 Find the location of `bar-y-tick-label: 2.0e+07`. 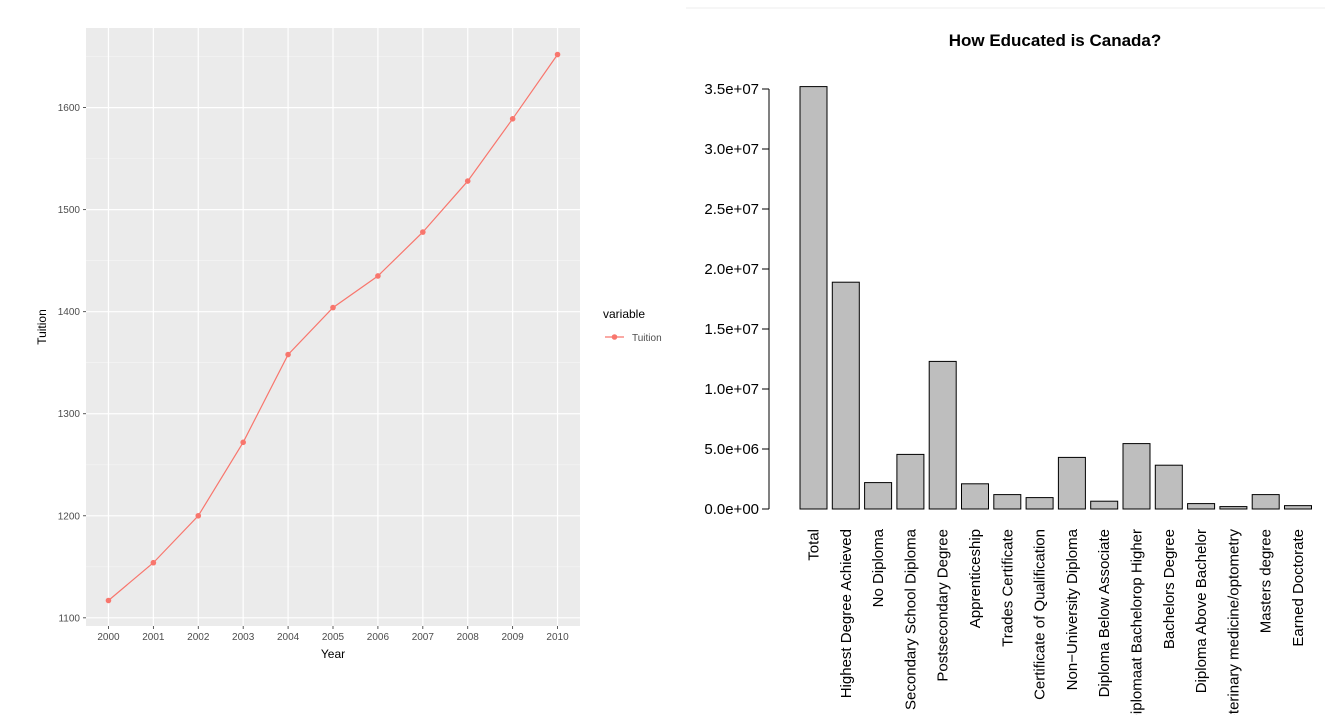

bar-y-tick-label: 2.0e+07 is located at coordinates (731, 269).